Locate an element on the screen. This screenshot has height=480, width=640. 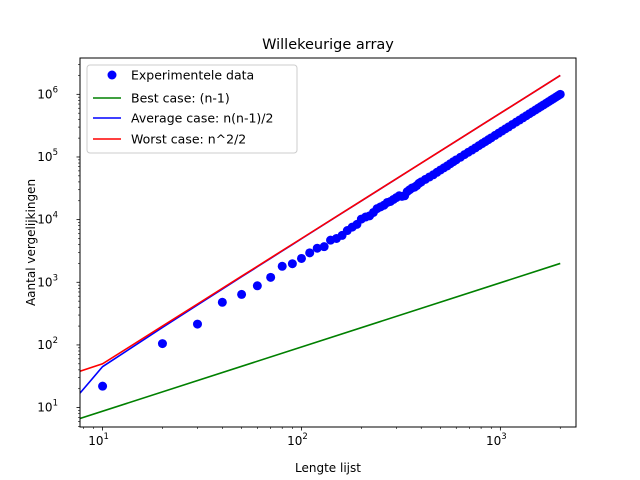
x-tick-label: 10² is located at coordinates (297, 440).